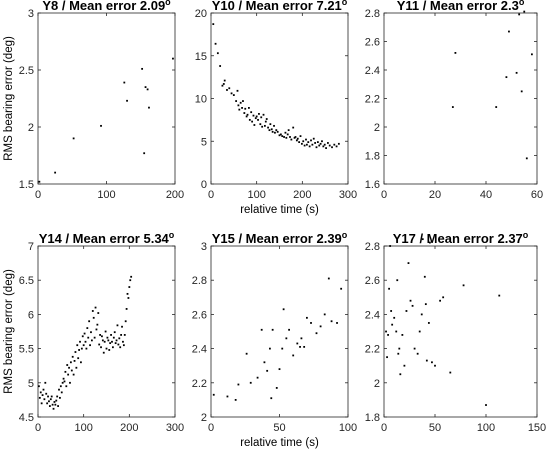  What do you see at coordinates (204, 142) in the screenshot?
I see `y-tick-label: 5` at bounding box center [204, 142].